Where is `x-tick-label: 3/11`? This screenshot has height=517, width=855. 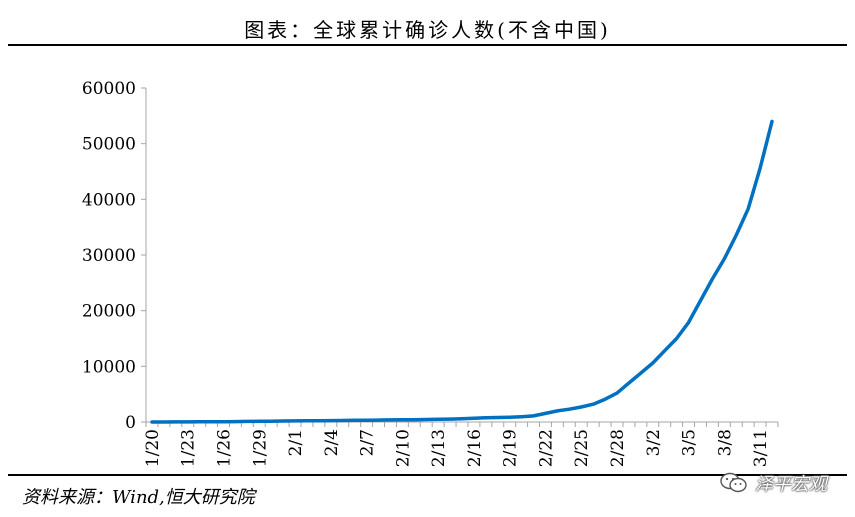
x-tick-label: 3/11 is located at coordinates (761, 448).